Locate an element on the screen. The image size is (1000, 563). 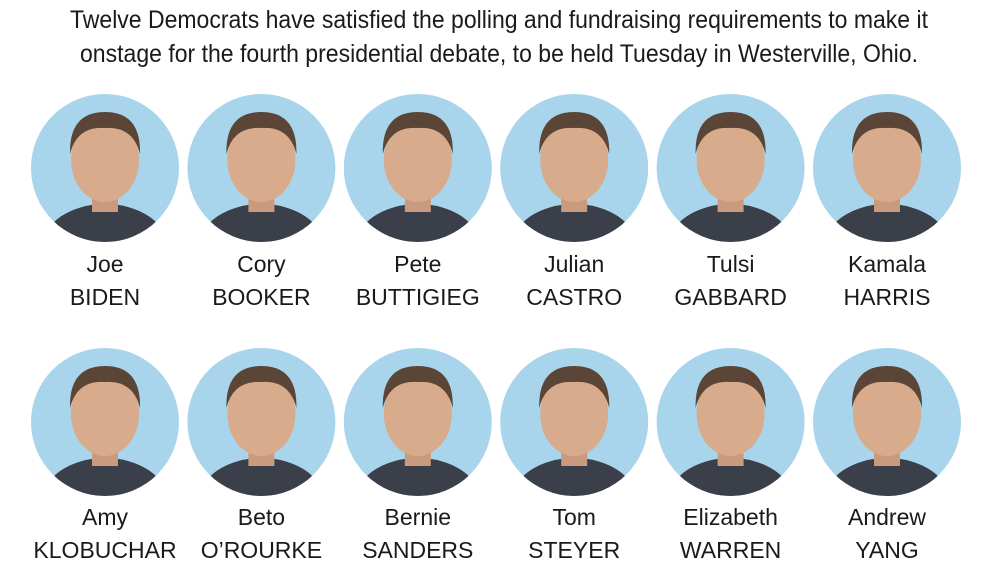
last-name: GABBARD is located at coordinates (730, 297).